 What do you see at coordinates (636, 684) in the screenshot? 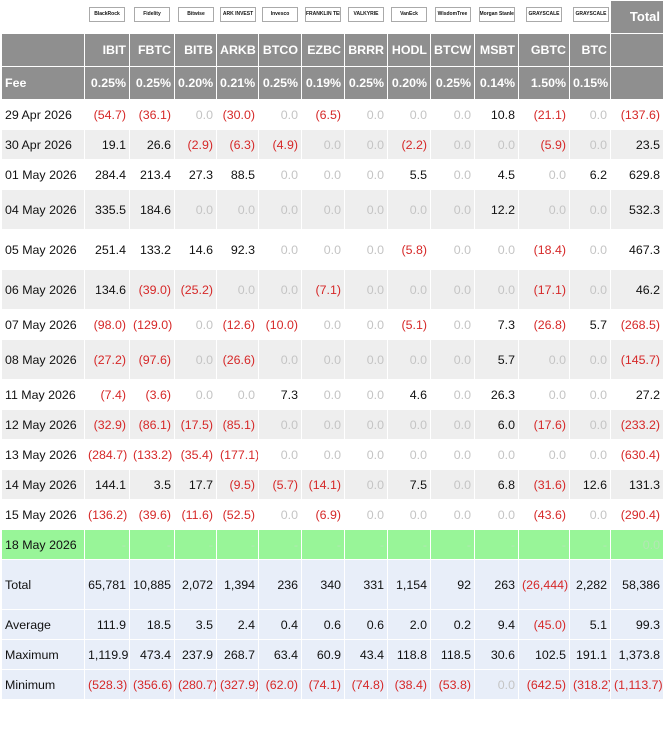
I see `stats-total: (1,113.7)` at bounding box center [636, 684].